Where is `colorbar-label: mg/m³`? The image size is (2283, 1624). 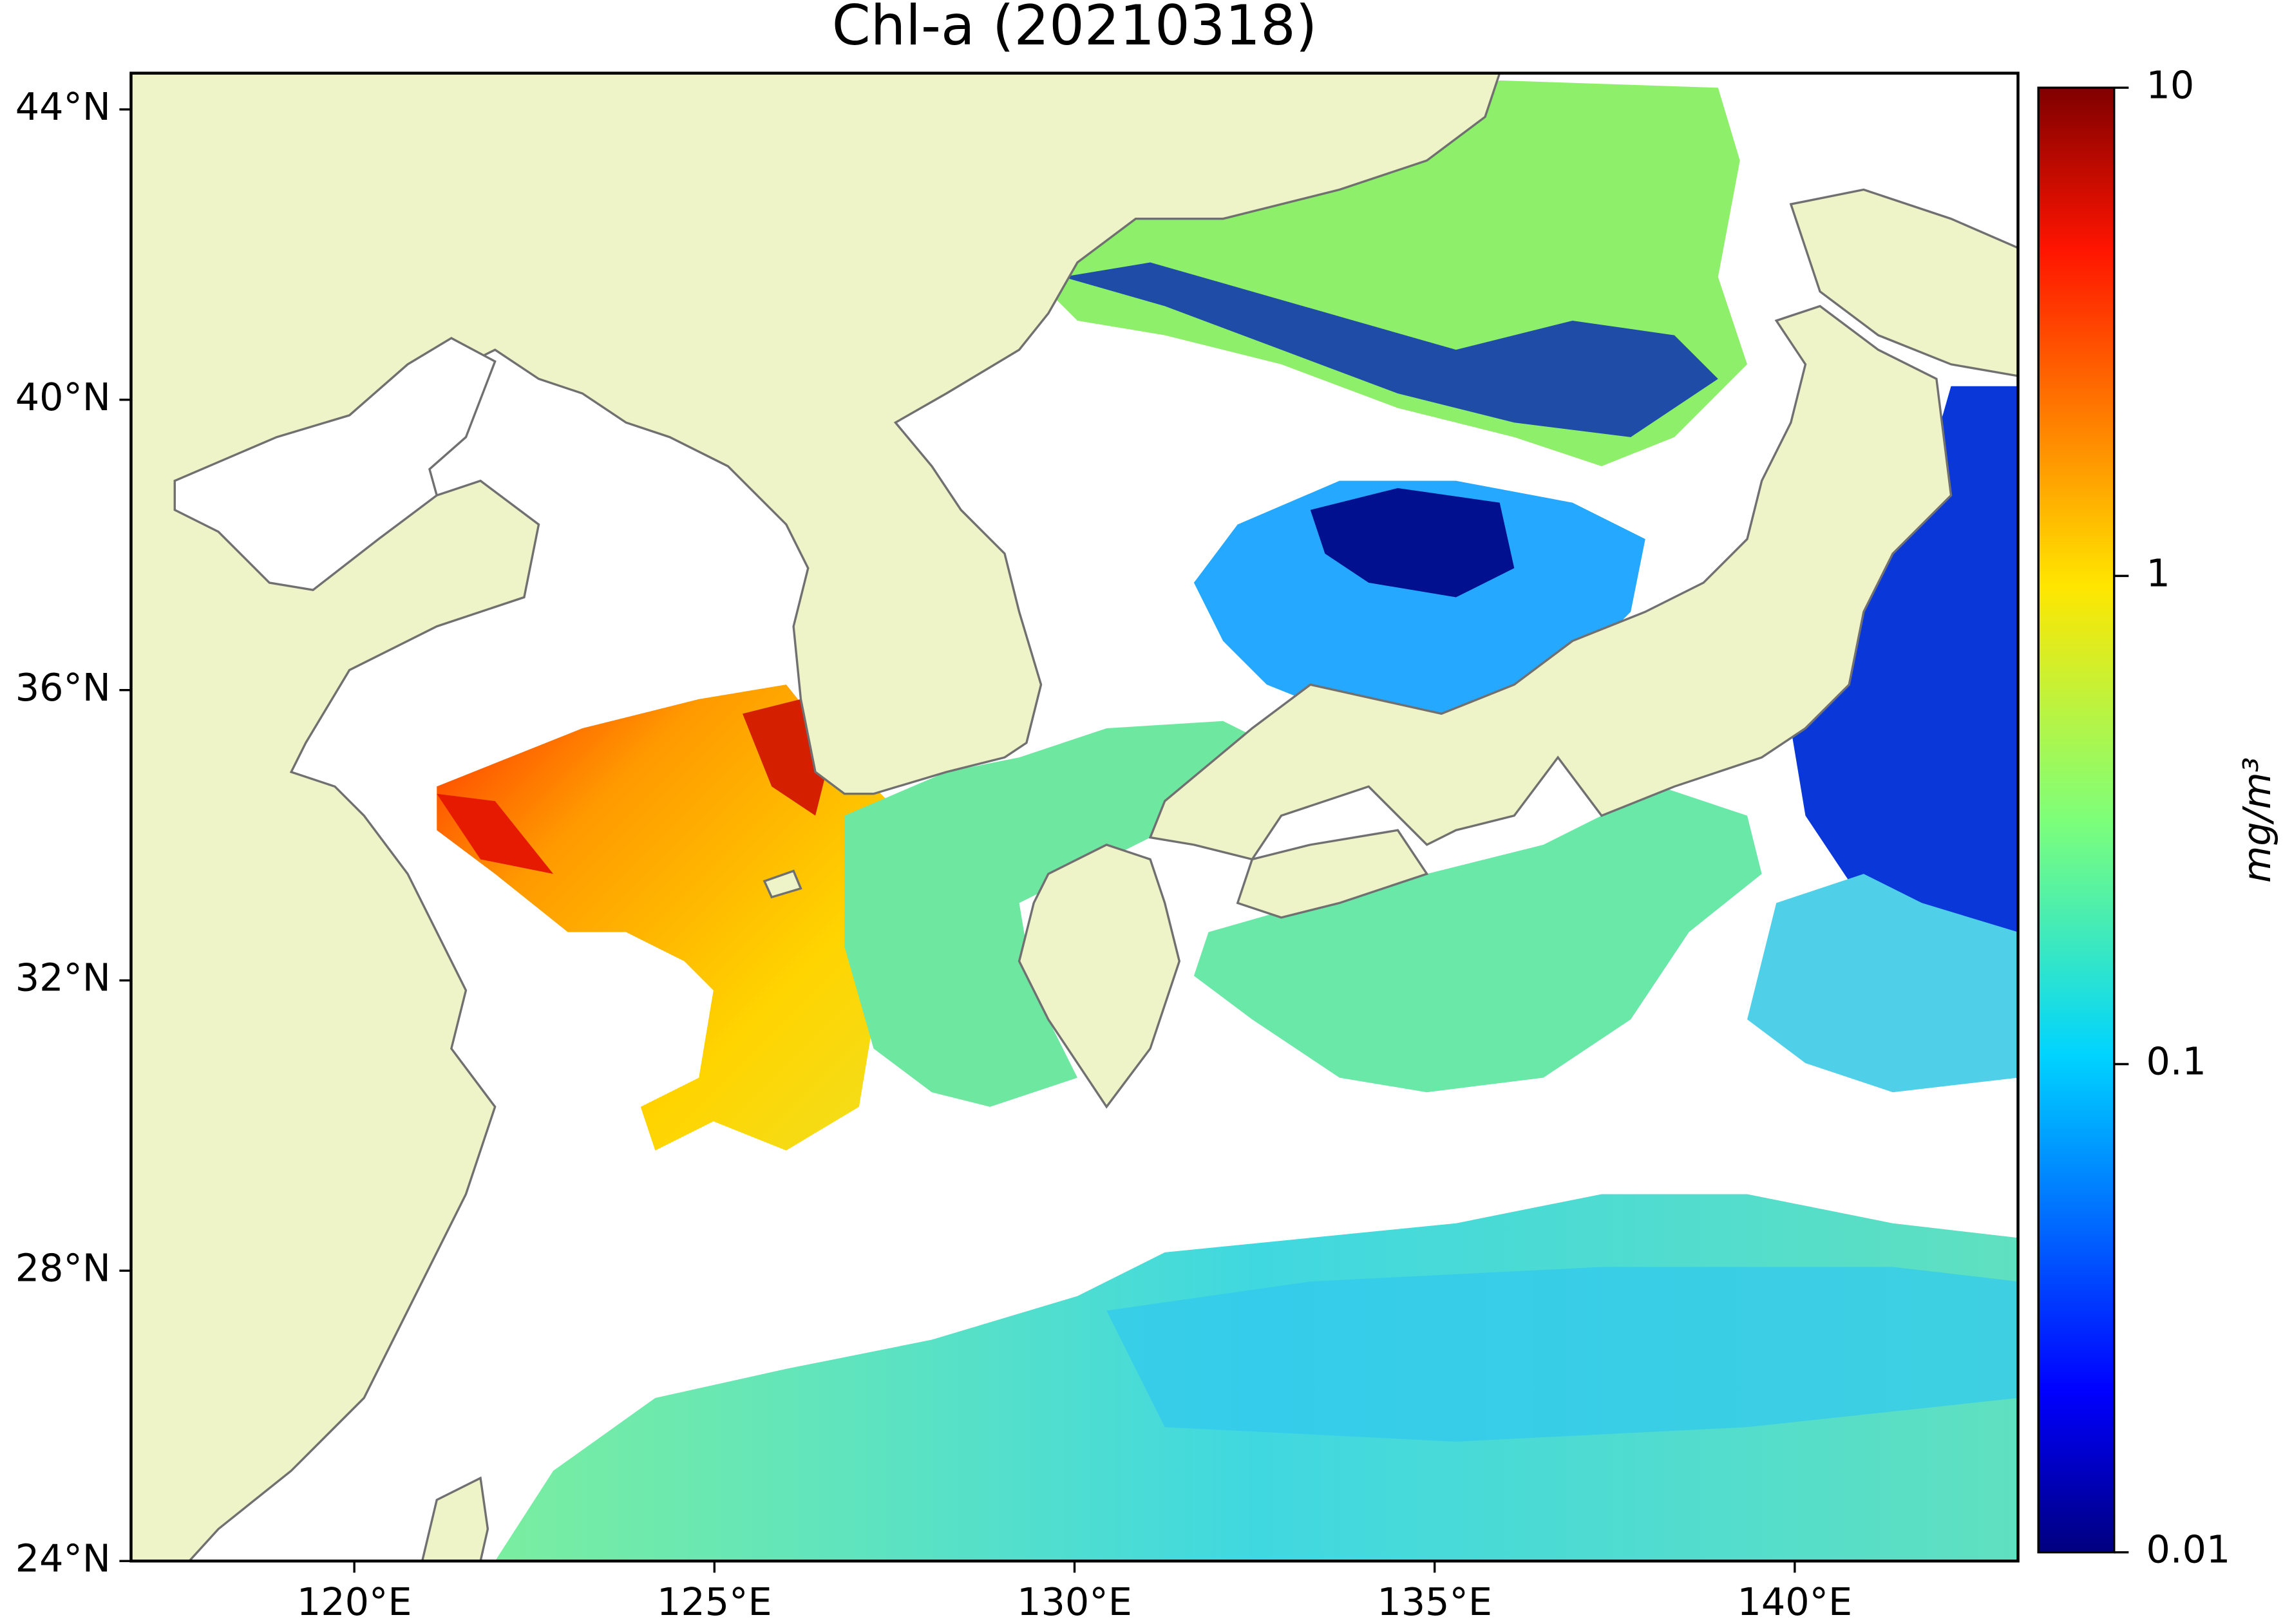
colorbar-label: mg/m³ is located at coordinates (2257, 820).